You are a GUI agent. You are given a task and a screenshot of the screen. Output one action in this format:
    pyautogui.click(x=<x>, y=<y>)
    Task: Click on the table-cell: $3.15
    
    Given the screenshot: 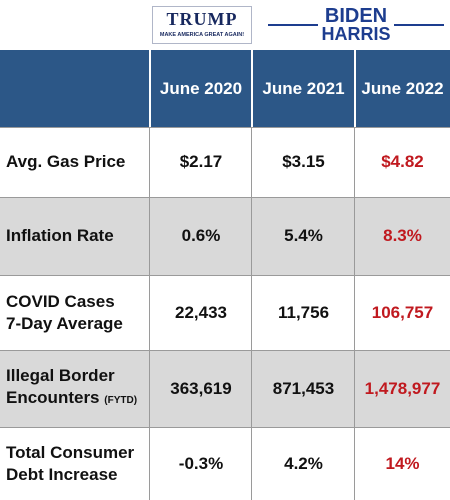 What is the action you would take?
    pyautogui.click(x=303, y=161)
    